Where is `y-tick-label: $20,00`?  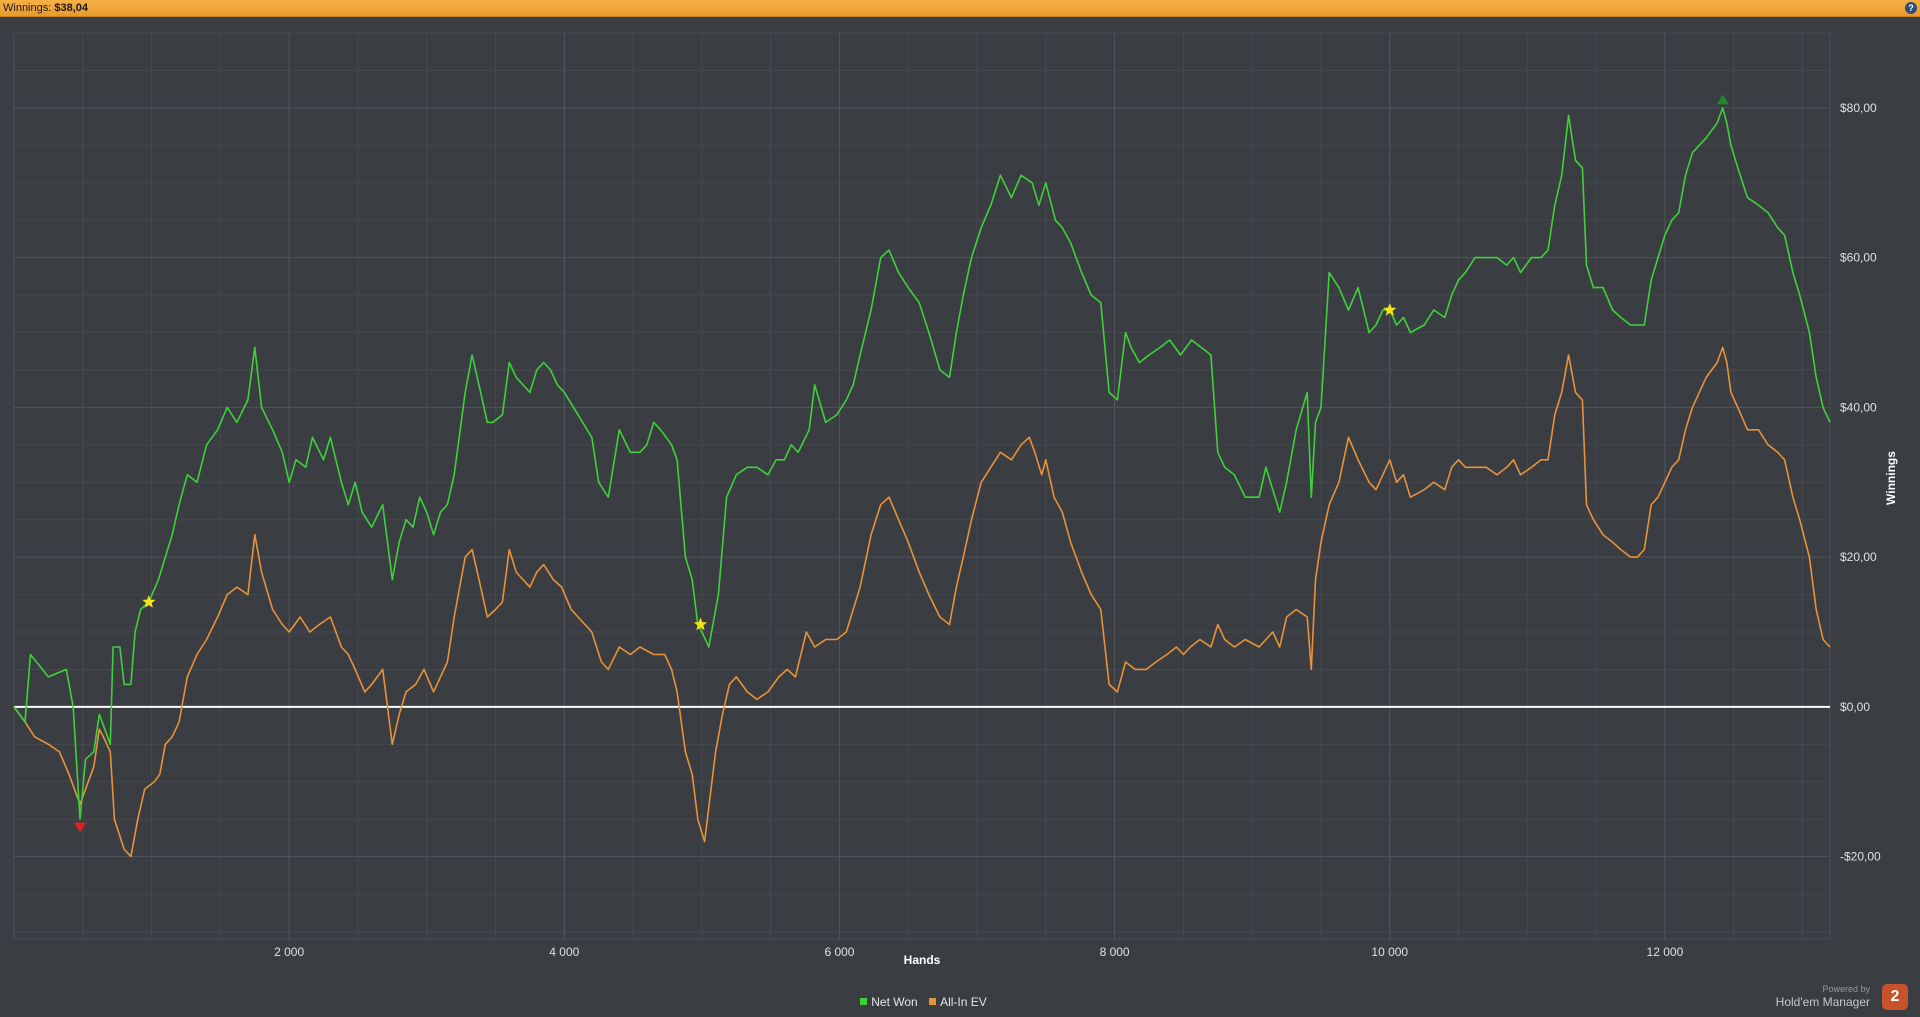 y-tick-label: $20,00 is located at coordinates (1858, 557).